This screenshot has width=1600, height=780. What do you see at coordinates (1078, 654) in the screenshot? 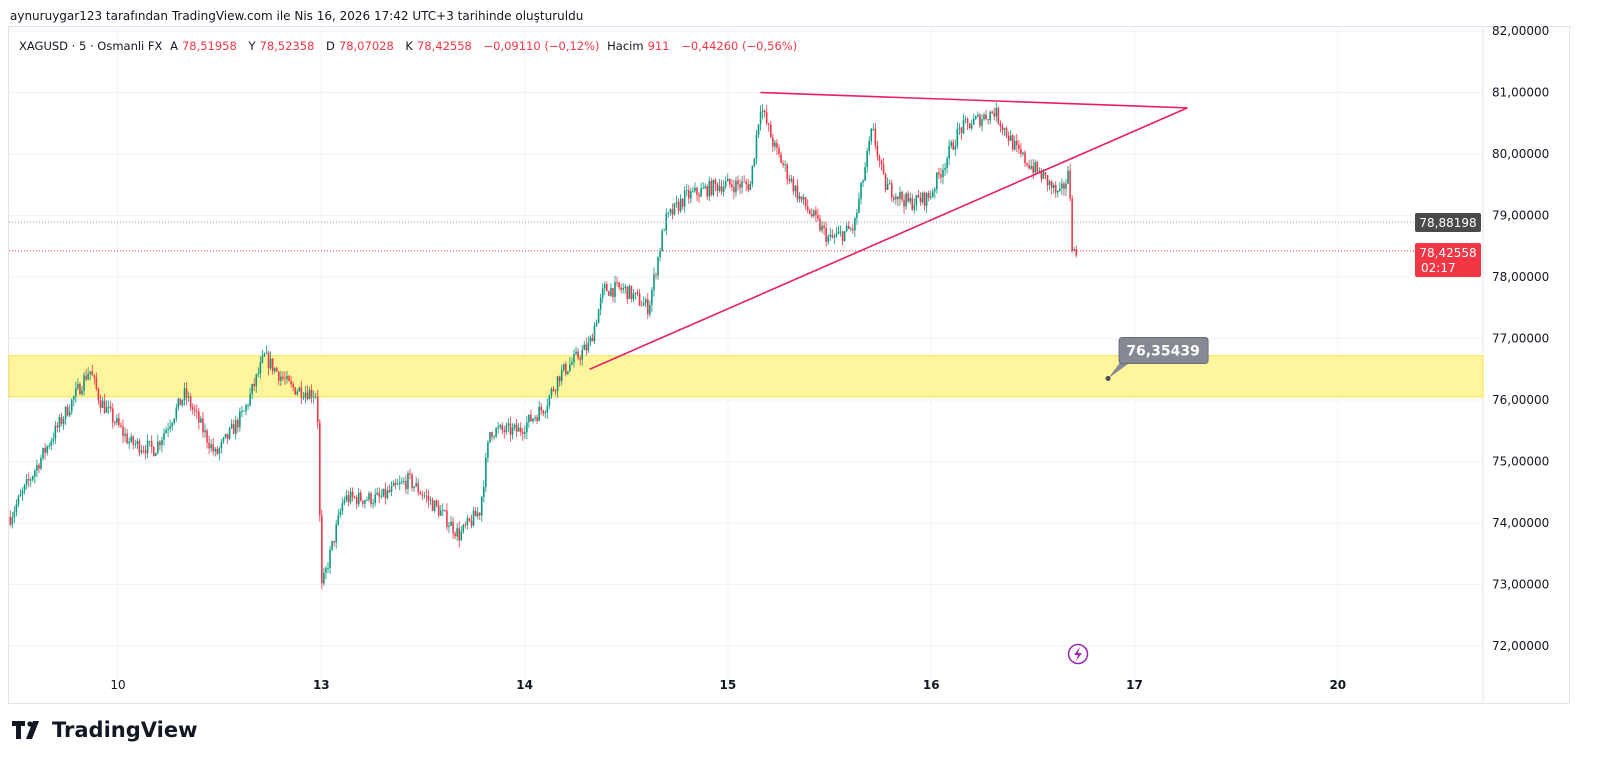
I see `lightning-icon` at bounding box center [1078, 654].